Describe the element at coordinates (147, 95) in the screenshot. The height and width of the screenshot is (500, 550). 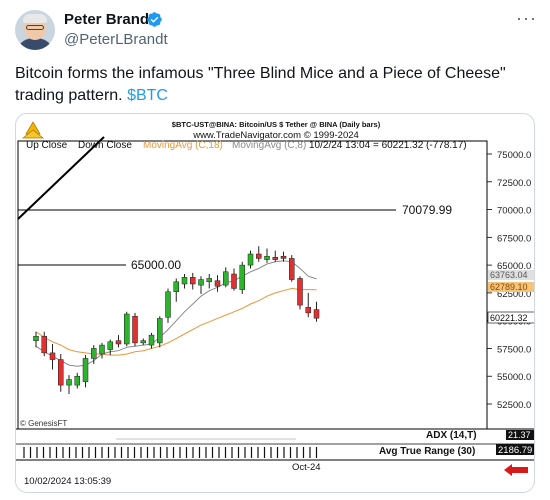
I see `cashtag-link: $BTC` at that location.